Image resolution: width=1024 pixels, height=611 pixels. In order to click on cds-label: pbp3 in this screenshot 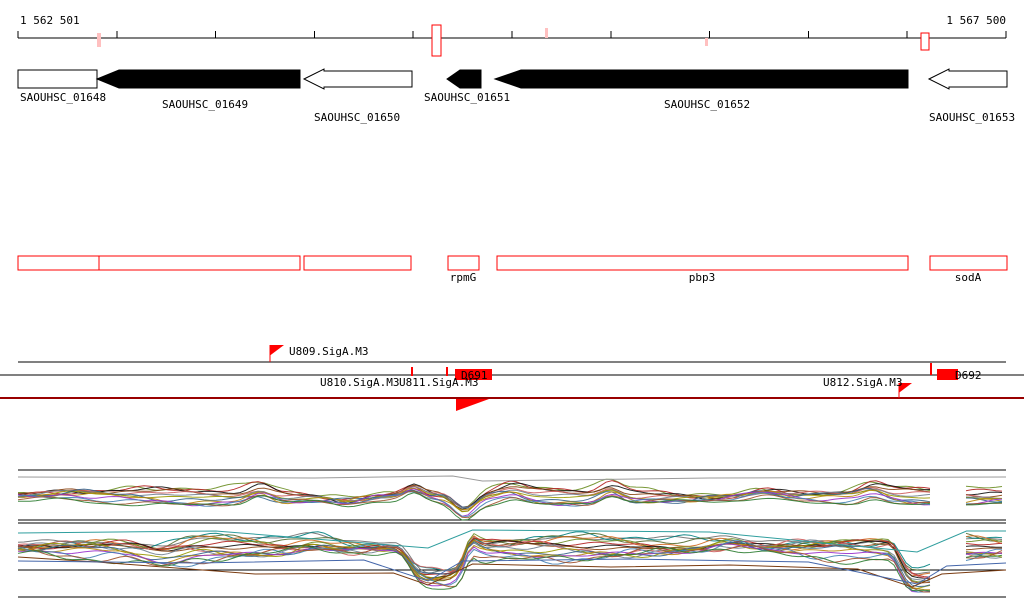, I will do `click(702, 277)`.